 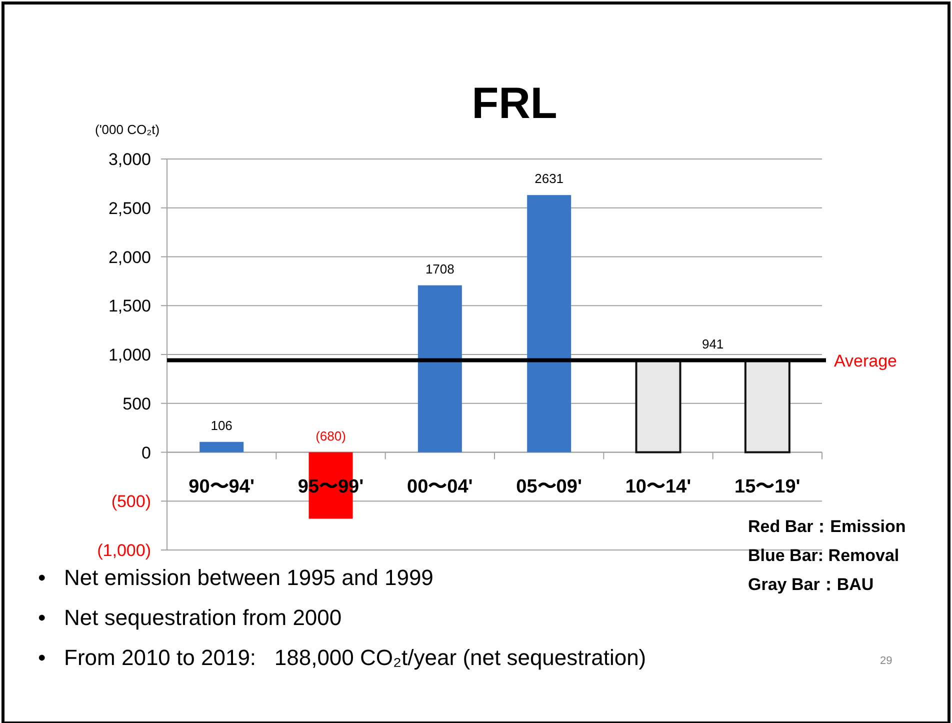 What do you see at coordinates (866, 360) in the screenshot?
I see `ref-line-label: Average` at bounding box center [866, 360].